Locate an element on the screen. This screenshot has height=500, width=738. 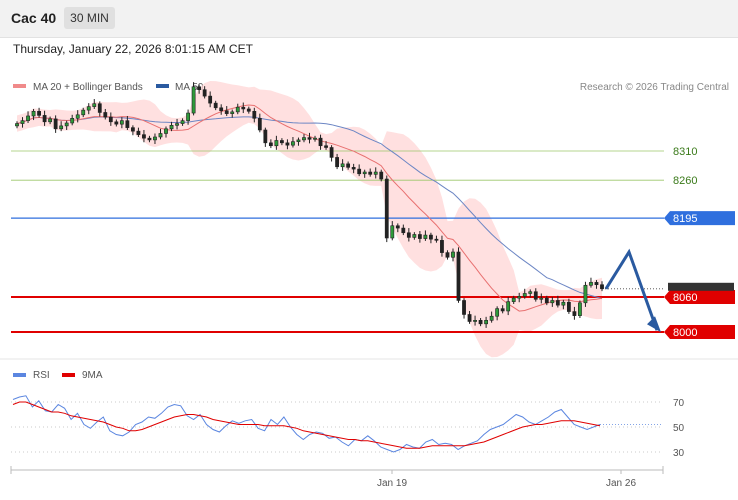
rsi-ma-legend-label: 9MA is located at coordinates (92, 375).